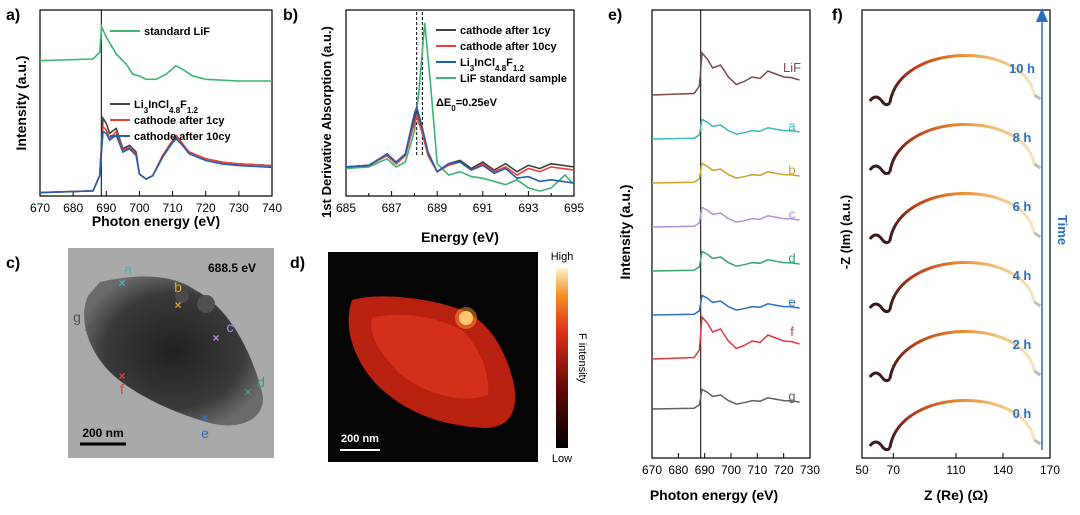 The width and height of the screenshot is (1080, 515). Describe the element at coordinates (791, 301) in the screenshot. I see `panel-e-series-label-e: e` at that location.